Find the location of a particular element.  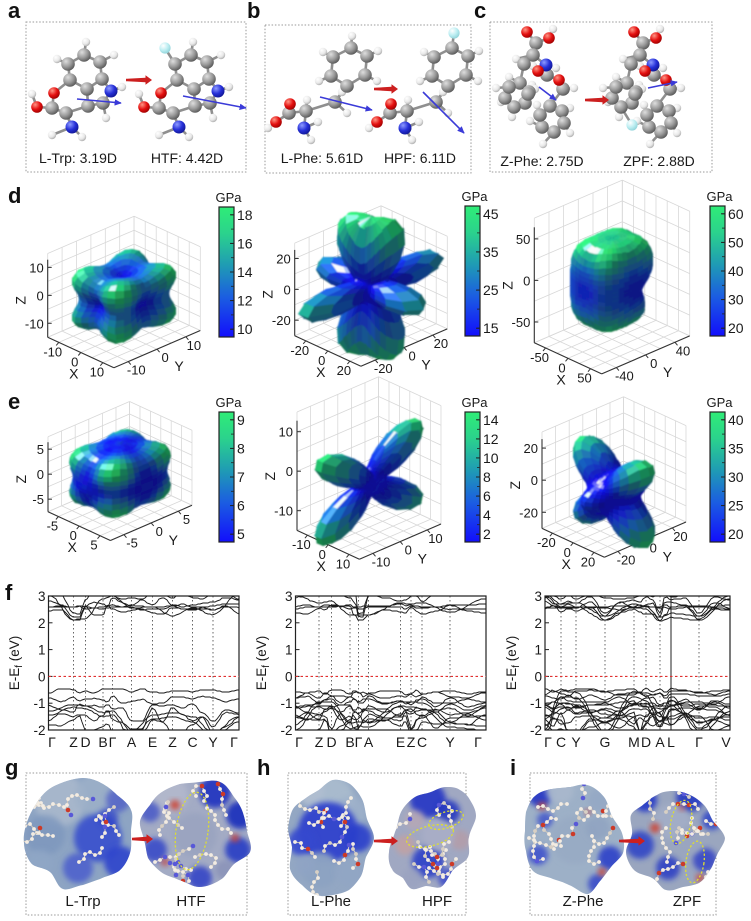

svg-text: L-Phe: 5.61D is located at coordinates (322, 158).